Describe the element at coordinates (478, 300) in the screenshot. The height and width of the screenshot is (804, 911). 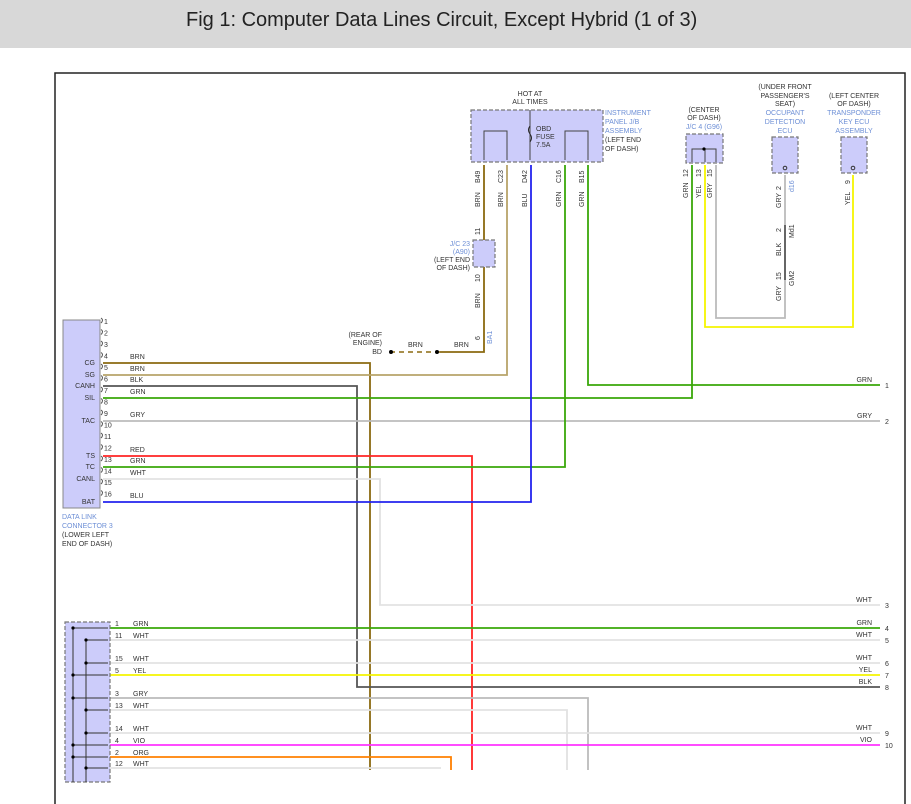
I see `wire-color-label: BRN` at that location.